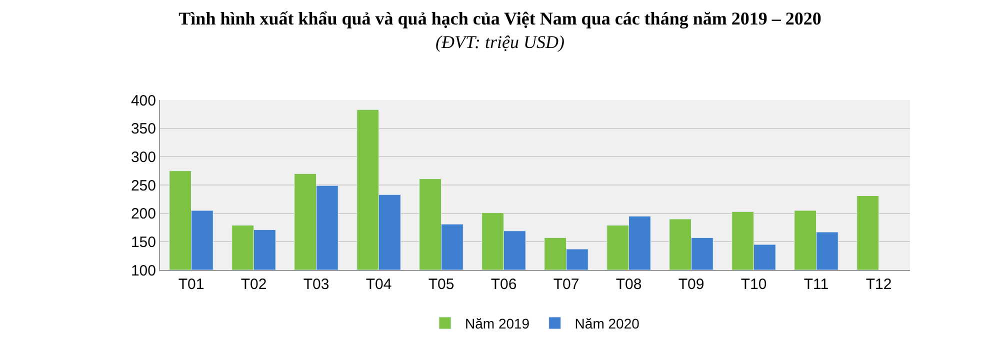 This screenshot has width=1000, height=351. Describe the element at coordinates (500, 42) in the screenshot. I see `chart-subtitle: (ĐVT: triệu USD)` at that location.